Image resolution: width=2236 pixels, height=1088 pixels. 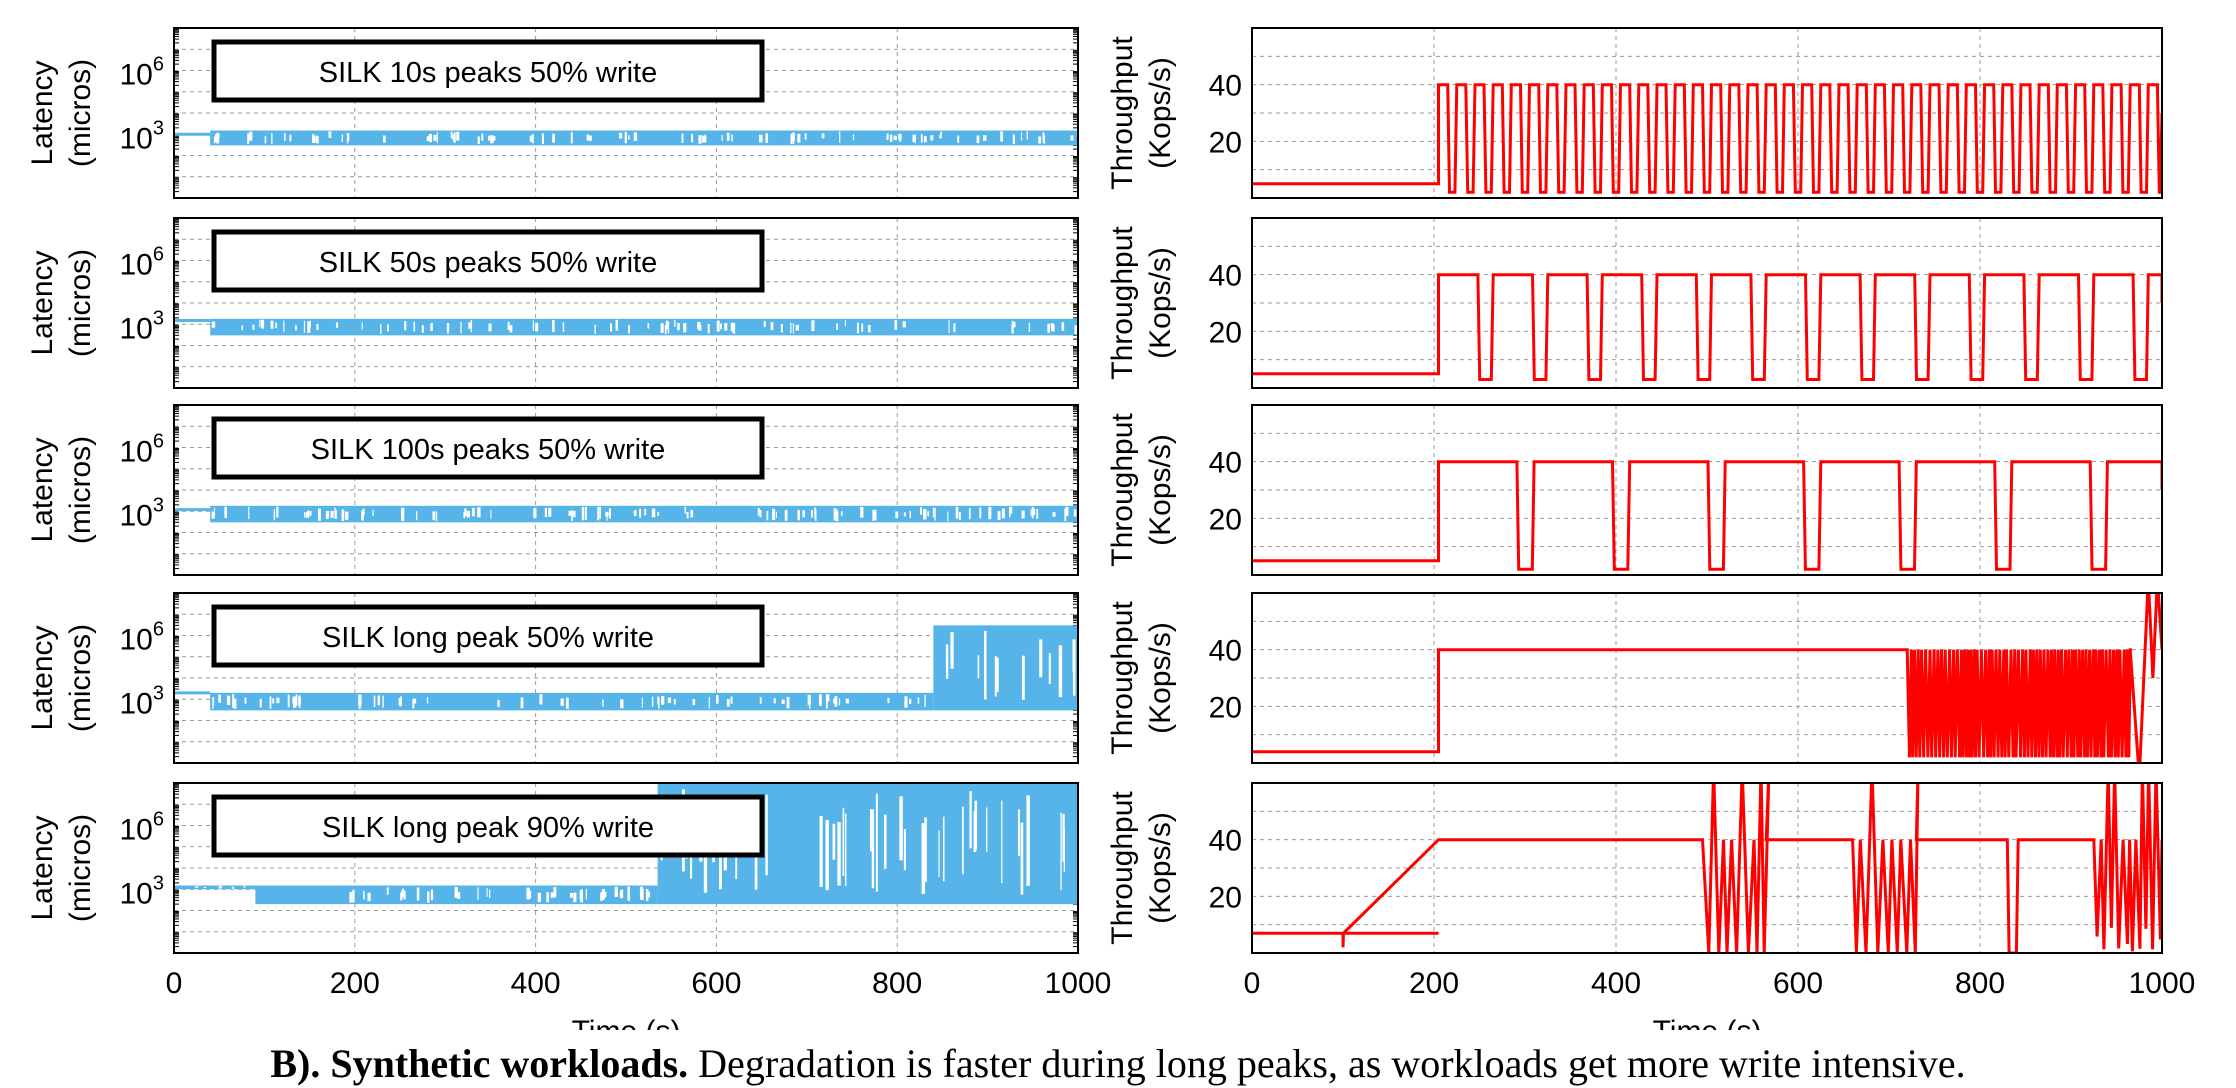 What do you see at coordinates (1434, 983) in the screenshot?
I see `x-tick-label: 200` at bounding box center [1434, 983].